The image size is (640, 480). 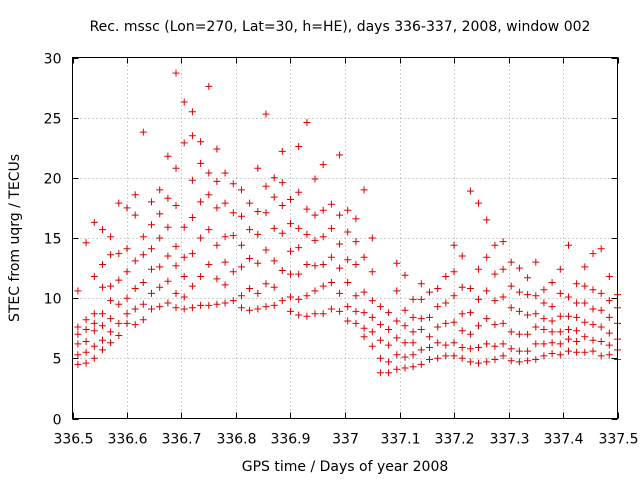 I want to click on x-tick-label: 337, so click(x=345, y=440).